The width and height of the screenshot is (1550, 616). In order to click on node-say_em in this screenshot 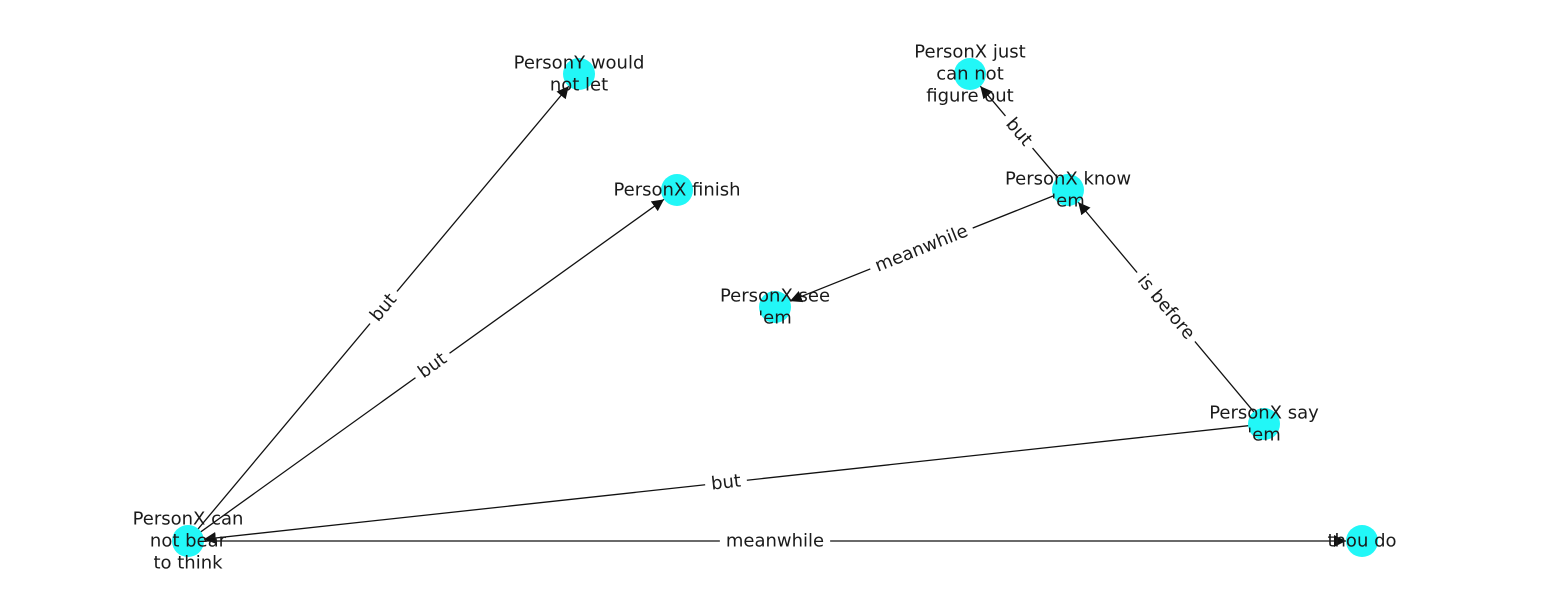, I will do `click(1264, 424)`.